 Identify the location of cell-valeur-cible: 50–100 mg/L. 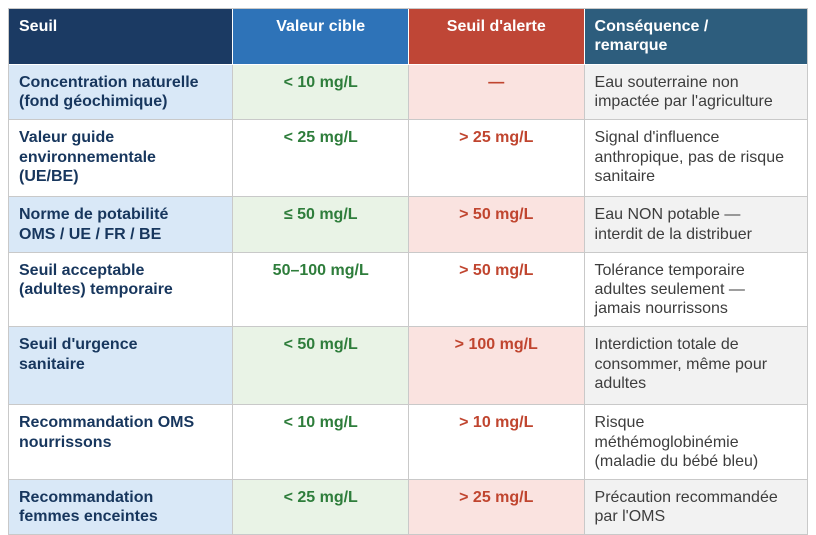
(320, 289).